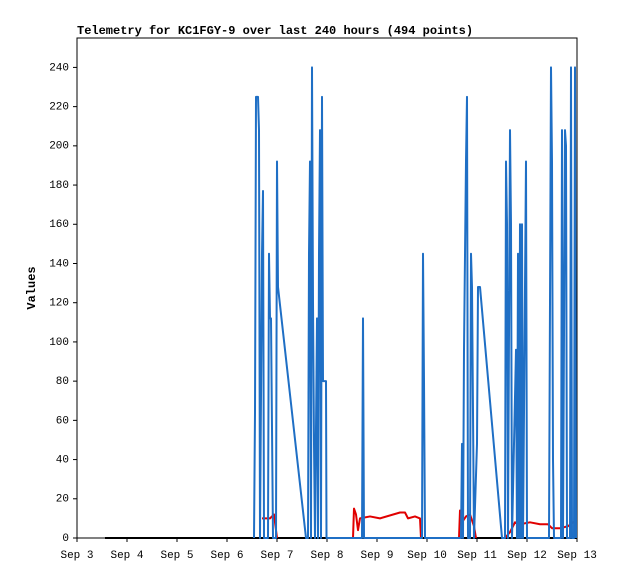 The height and width of the screenshot is (579, 618). I want to click on y-tick-label: 240, so click(59, 68).